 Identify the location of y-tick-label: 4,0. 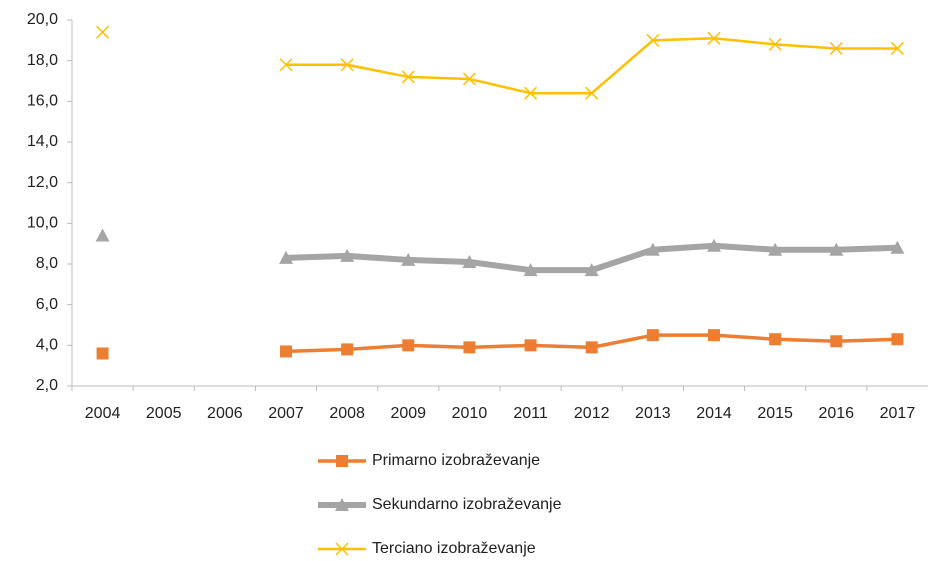
(47, 345).